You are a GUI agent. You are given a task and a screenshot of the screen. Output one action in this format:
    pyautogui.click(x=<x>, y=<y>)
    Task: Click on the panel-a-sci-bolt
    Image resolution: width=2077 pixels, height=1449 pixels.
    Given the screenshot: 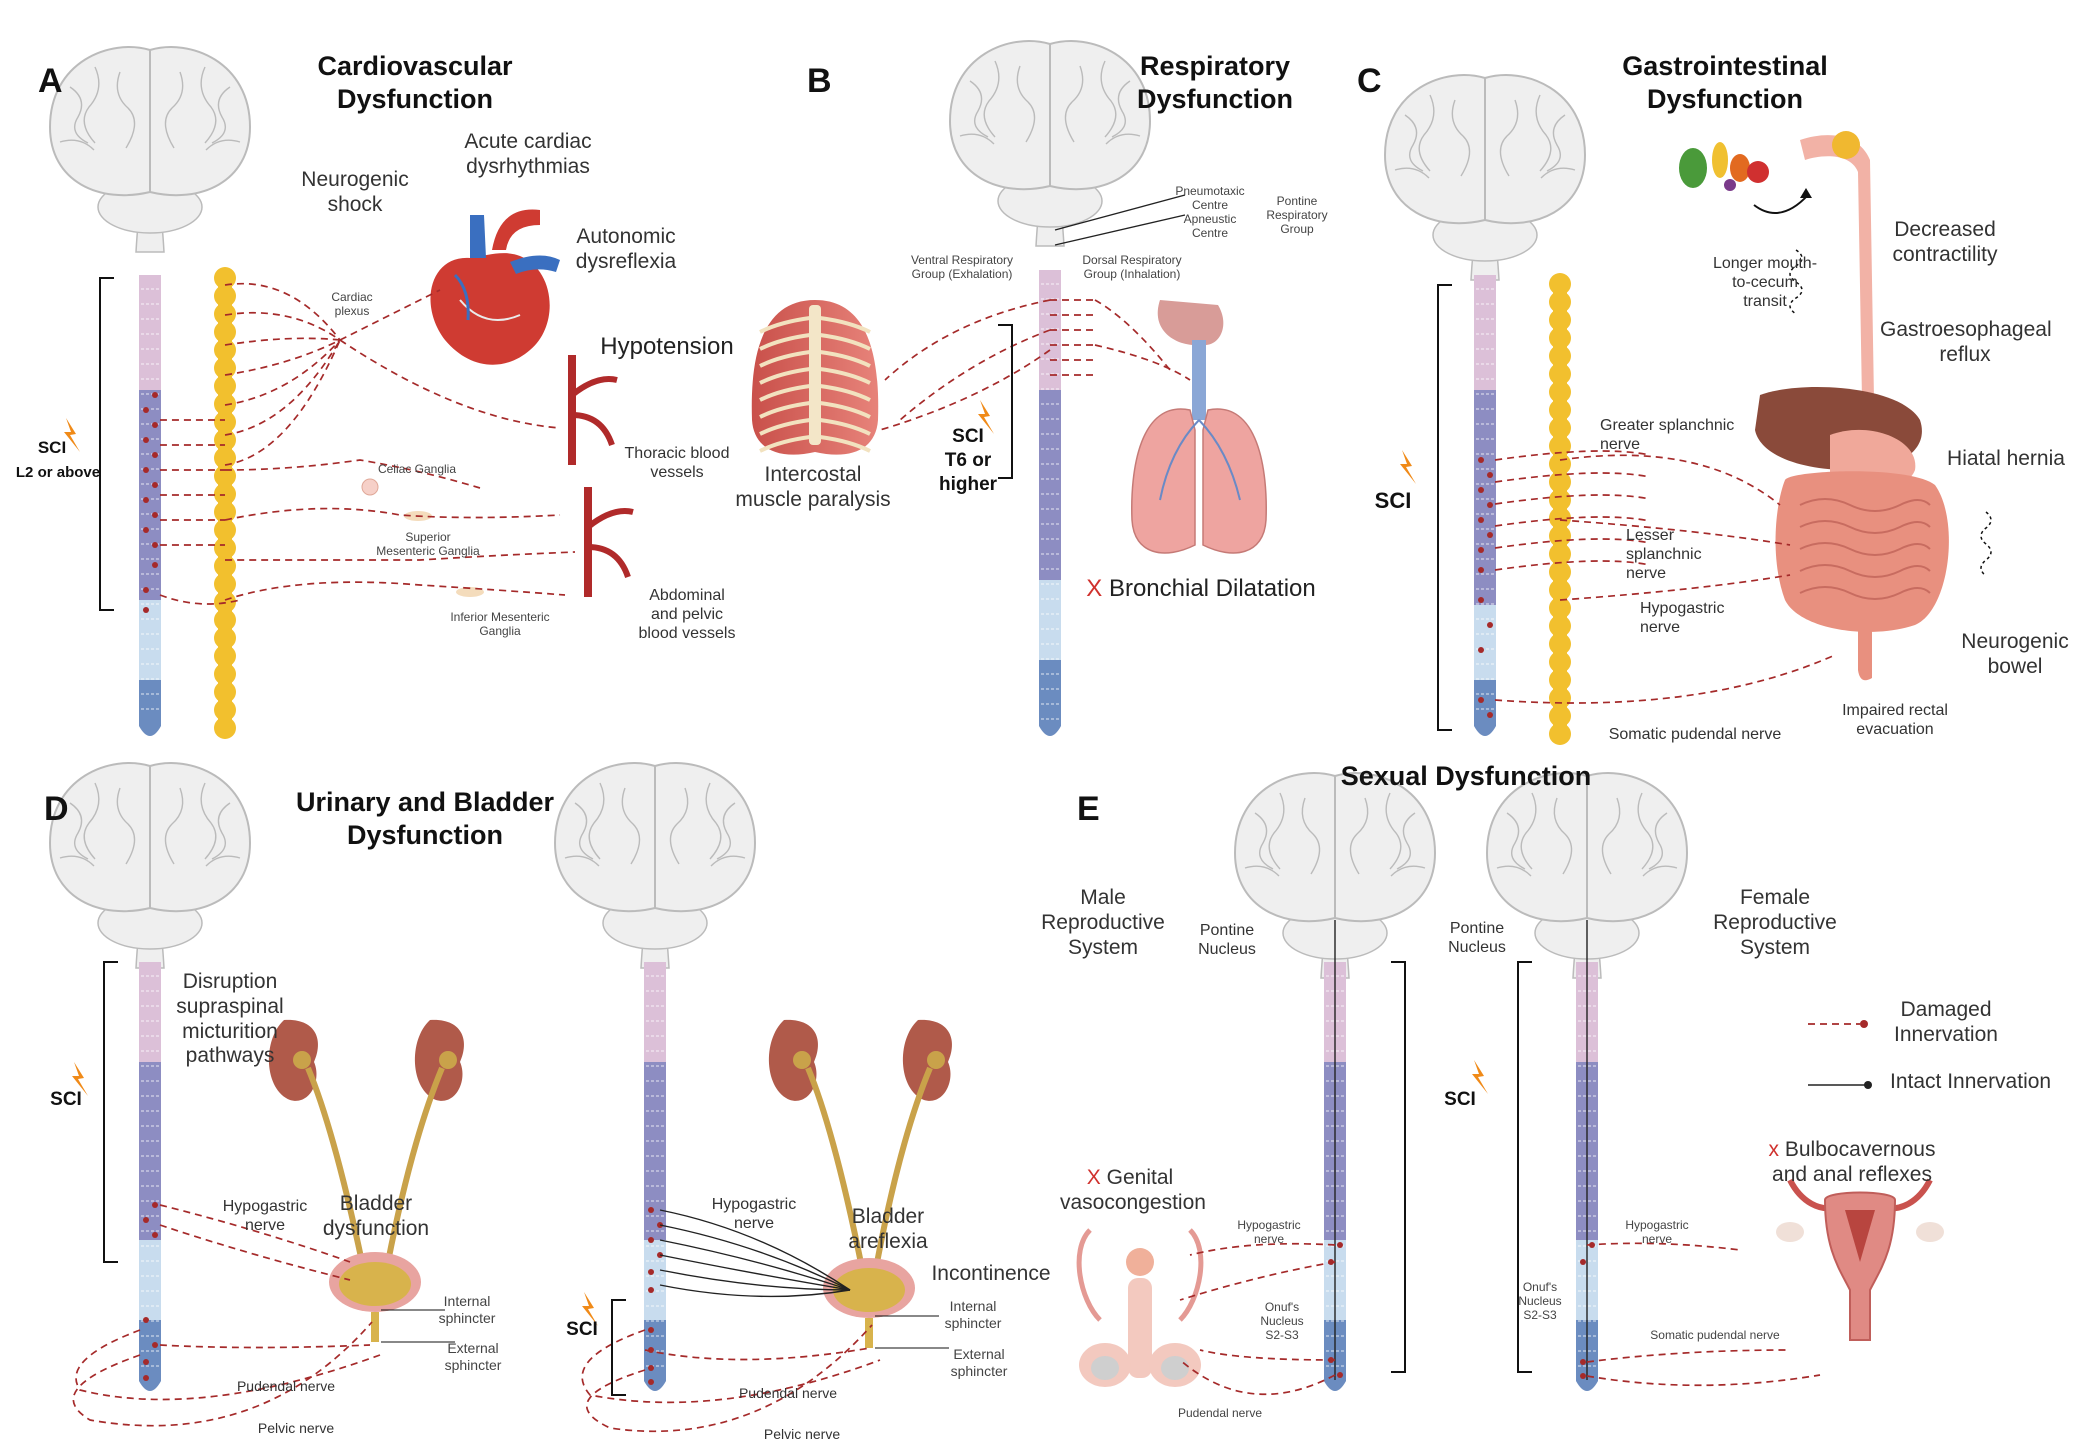 What is the action you would take?
    pyautogui.click(x=72, y=435)
    